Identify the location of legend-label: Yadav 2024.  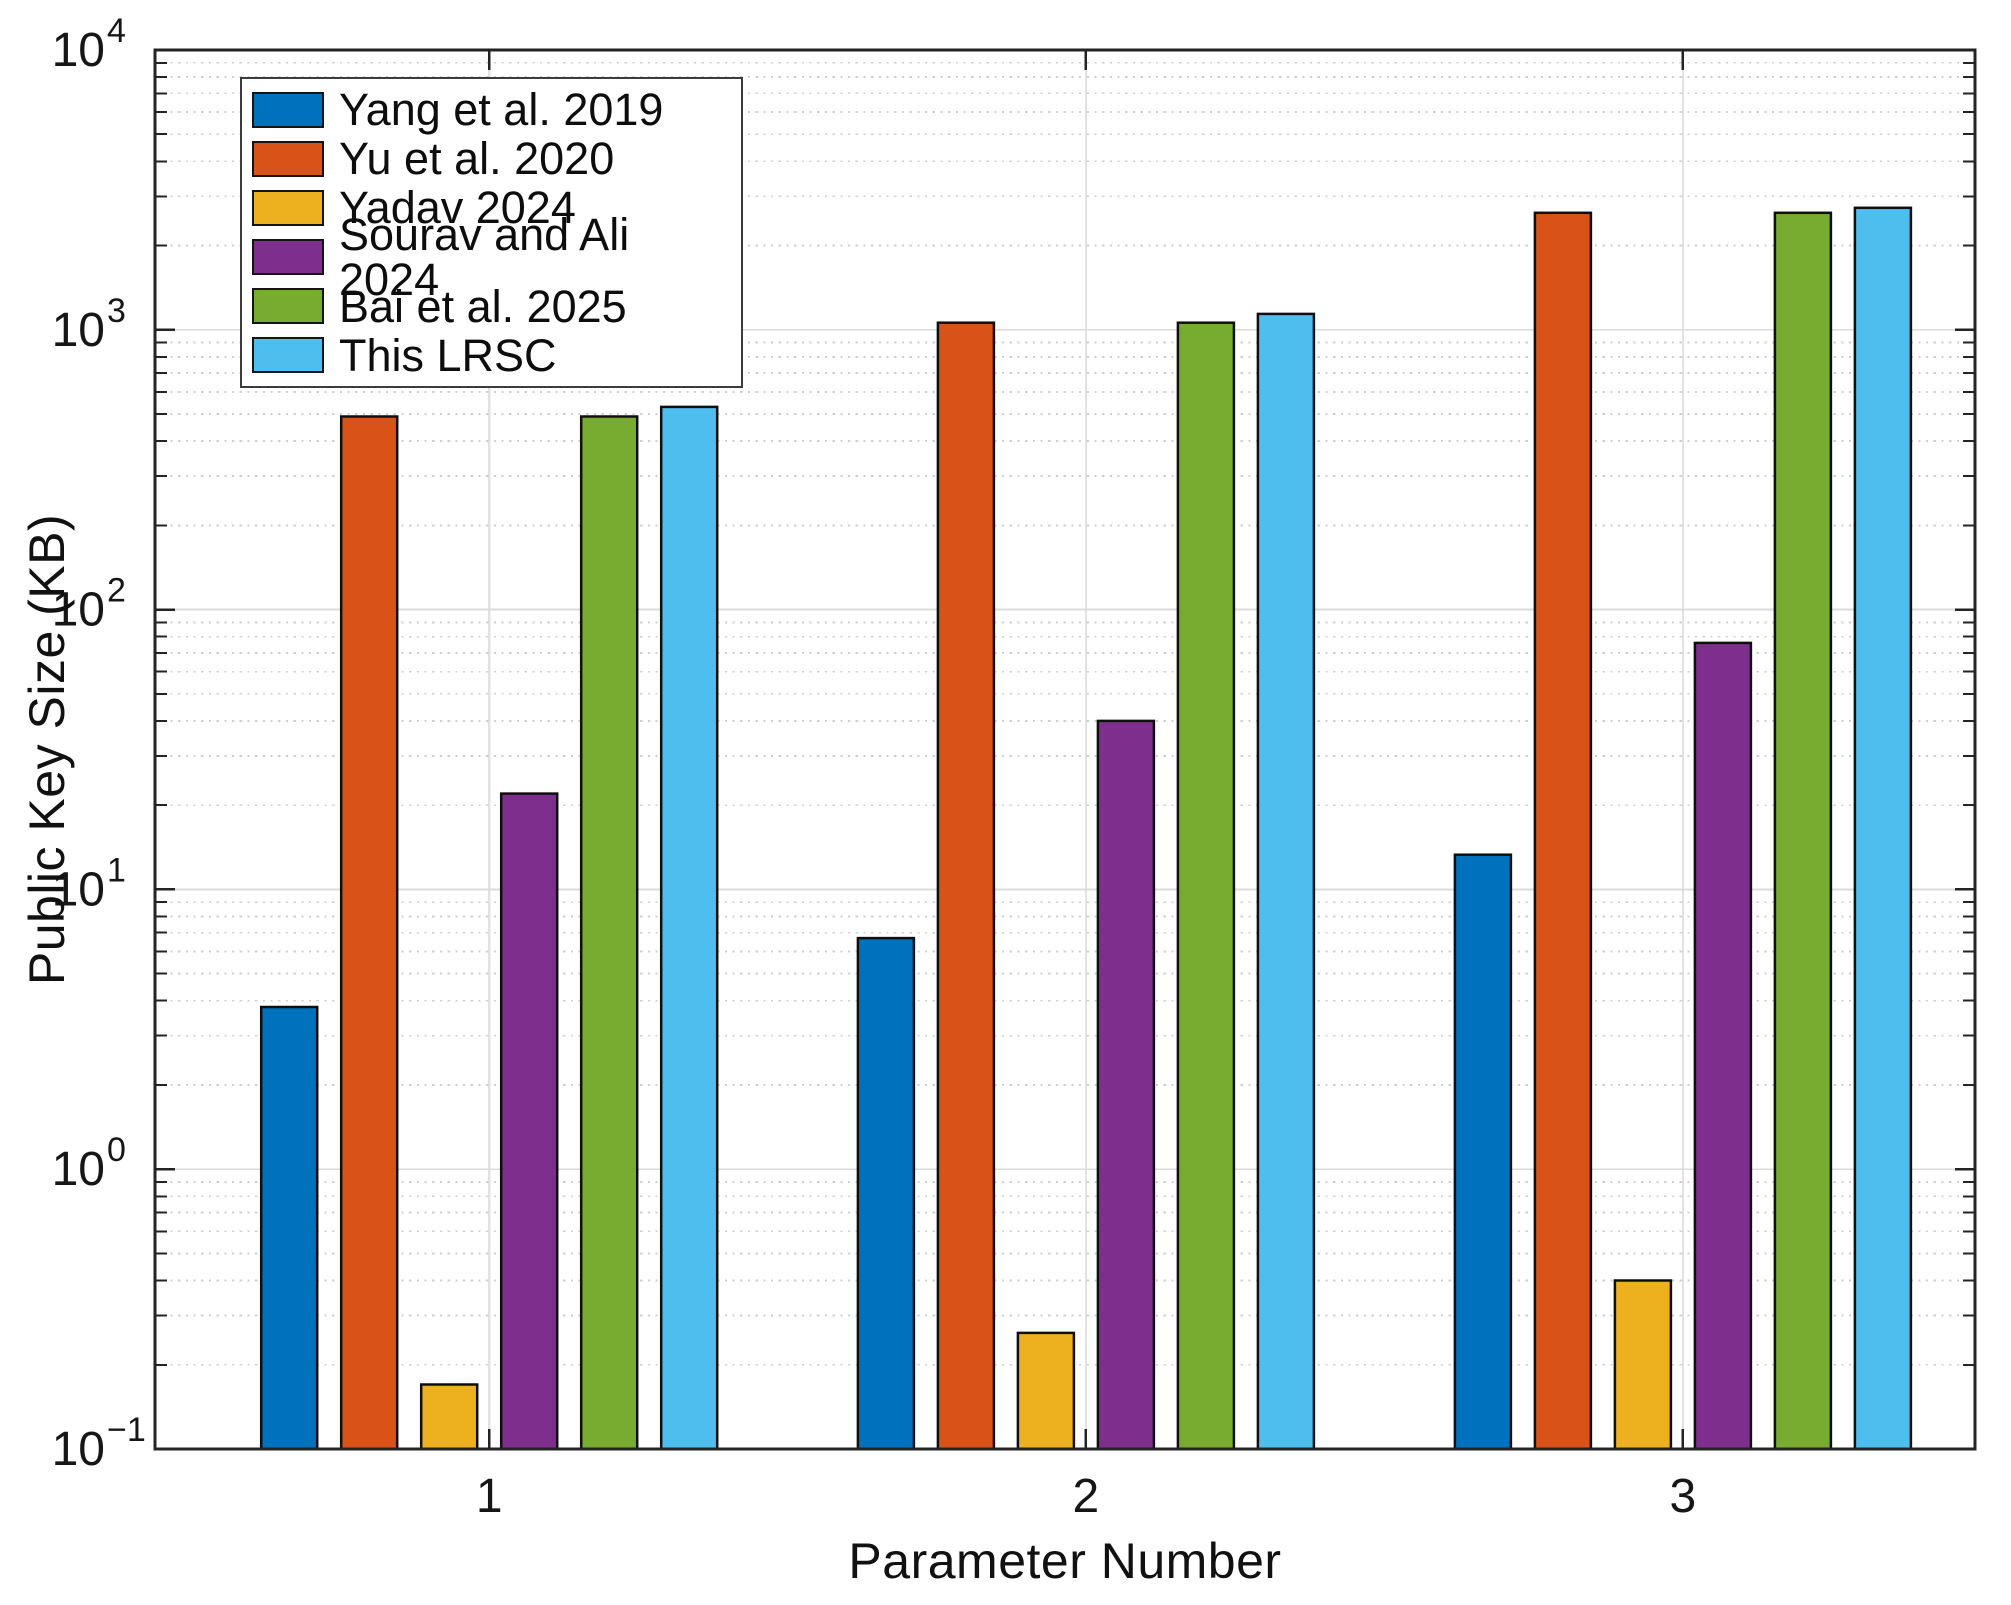
(457, 208).